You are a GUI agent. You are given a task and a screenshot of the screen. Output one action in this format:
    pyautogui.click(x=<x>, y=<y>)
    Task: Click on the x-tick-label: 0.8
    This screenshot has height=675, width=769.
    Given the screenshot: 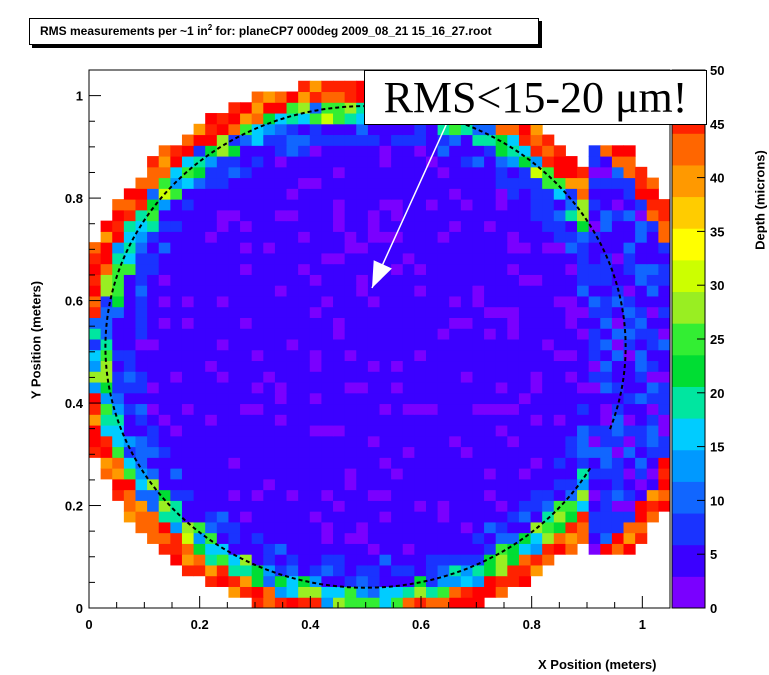 What is the action you would take?
    pyautogui.click(x=532, y=624)
    